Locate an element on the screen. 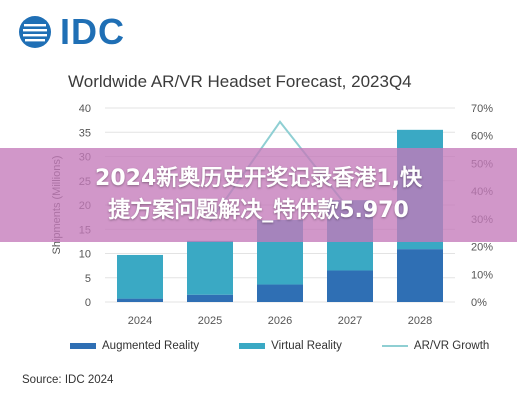 This screenshot has height=400, width=517. y-tick-label: 0 is located at coordinates (88, 303).